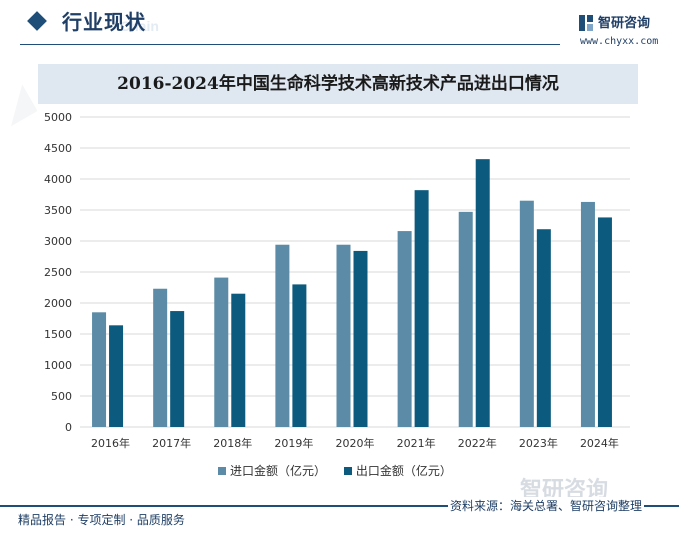 This screenshot has width=679, height=538. I want to click on x-tick-label: 2023年, so click(538, 443).